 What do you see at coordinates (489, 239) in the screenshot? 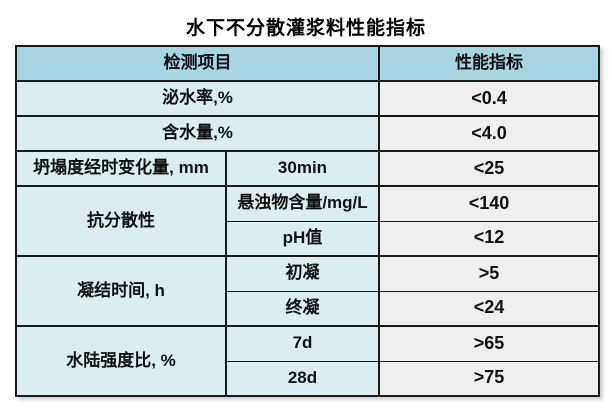
I see `cell-value: <12` at bounding box center [489, 239].